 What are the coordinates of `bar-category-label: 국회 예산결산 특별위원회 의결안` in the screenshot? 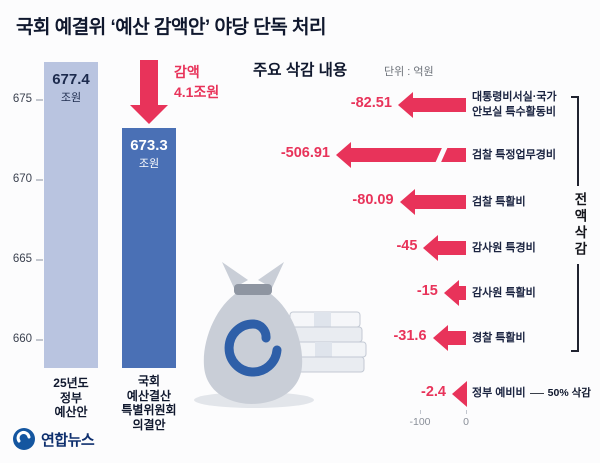 It's located at (149, 403).